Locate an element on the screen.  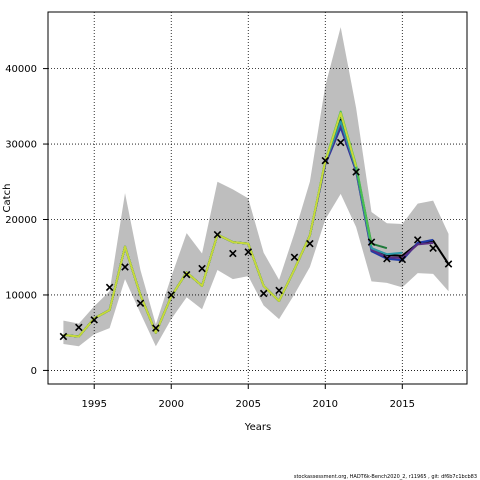
y-tick-label-3: 30000 is located at coordinates (21, 145).